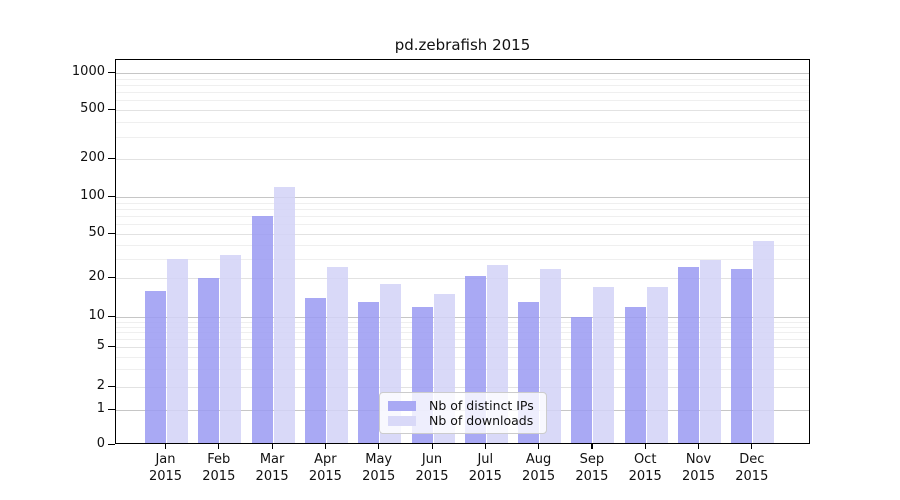 This screenshot has height=500, width=900. I want to click on x-tick-label-jul: Jul 2015, so click(485, 468).